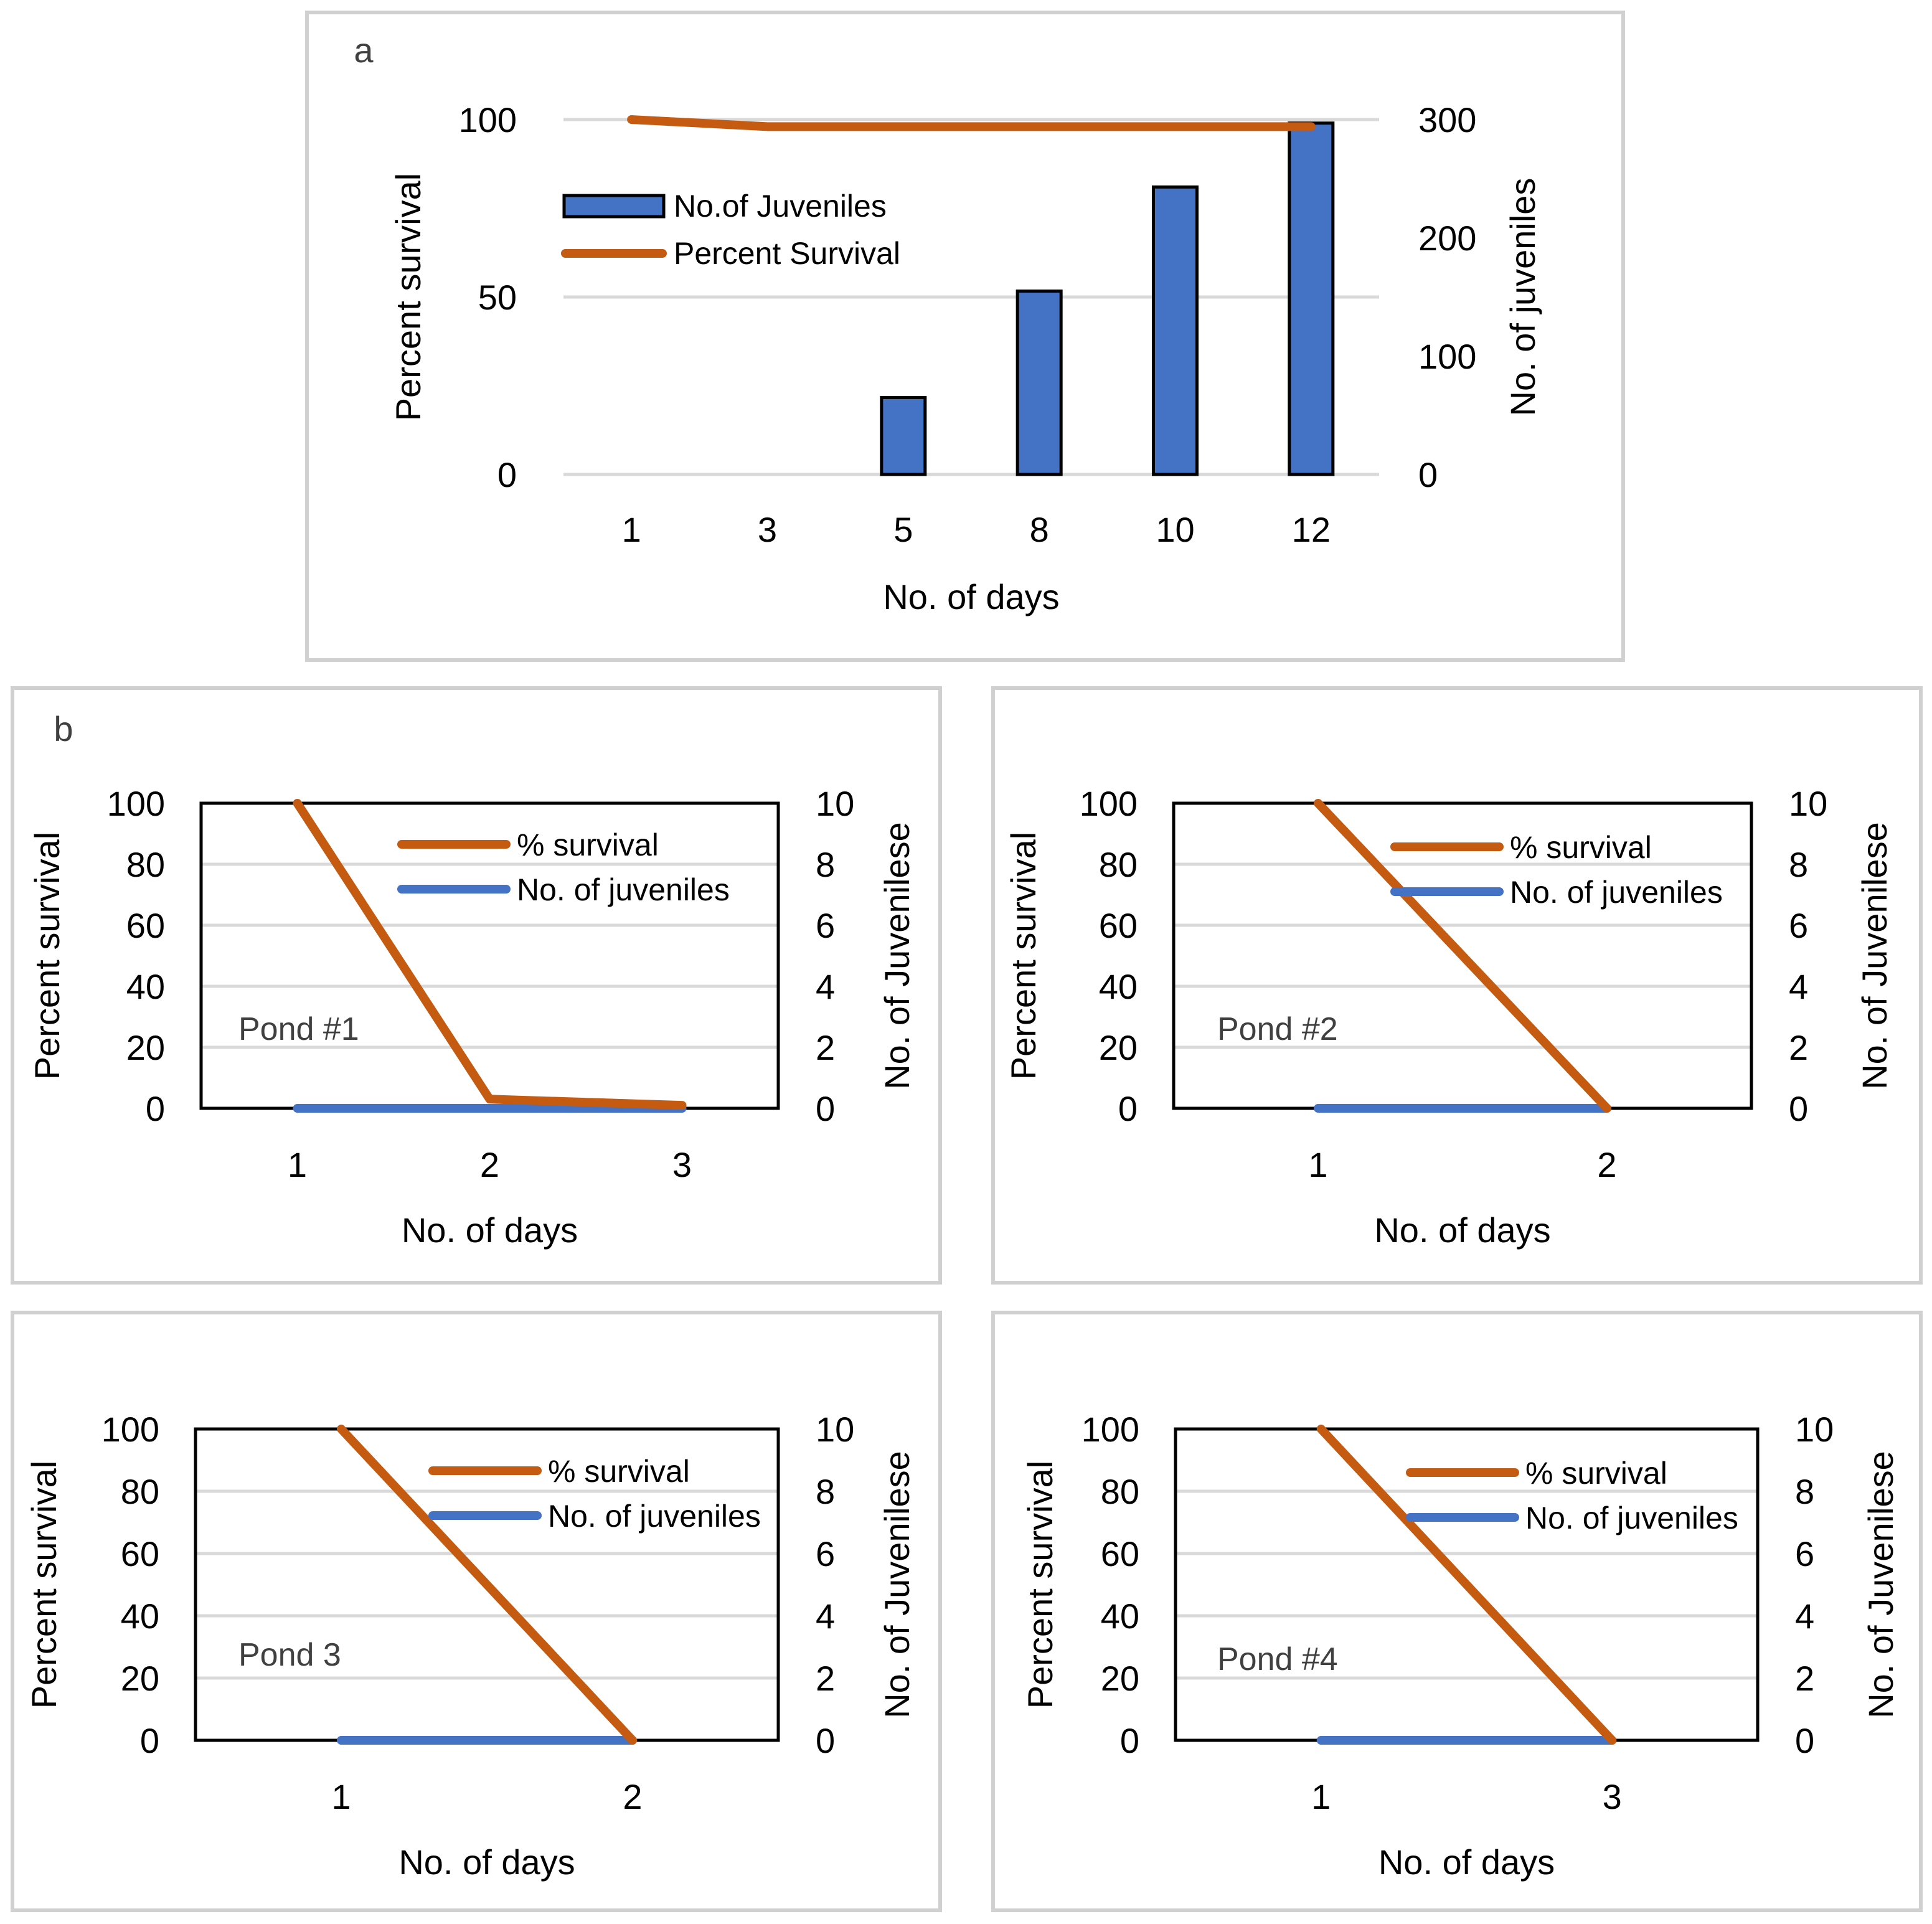 Image resolution: width=1932 pixels, height=1924 pixels. What do you see at coordinates (1447, 357) in the screenshot?
I see `y2-tick-label: 100` at bounding box center [1447, 357].